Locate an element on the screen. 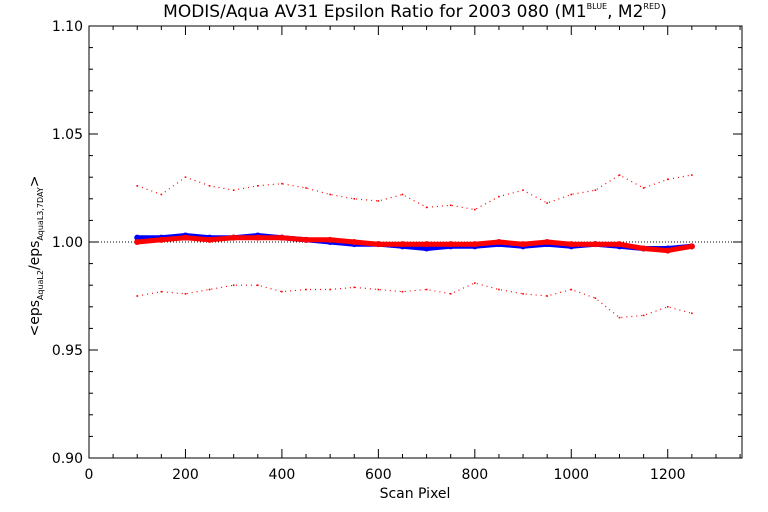 This screenshot has width=768, height=512. red-lower-bound-series is located at coordinates (414, 300).